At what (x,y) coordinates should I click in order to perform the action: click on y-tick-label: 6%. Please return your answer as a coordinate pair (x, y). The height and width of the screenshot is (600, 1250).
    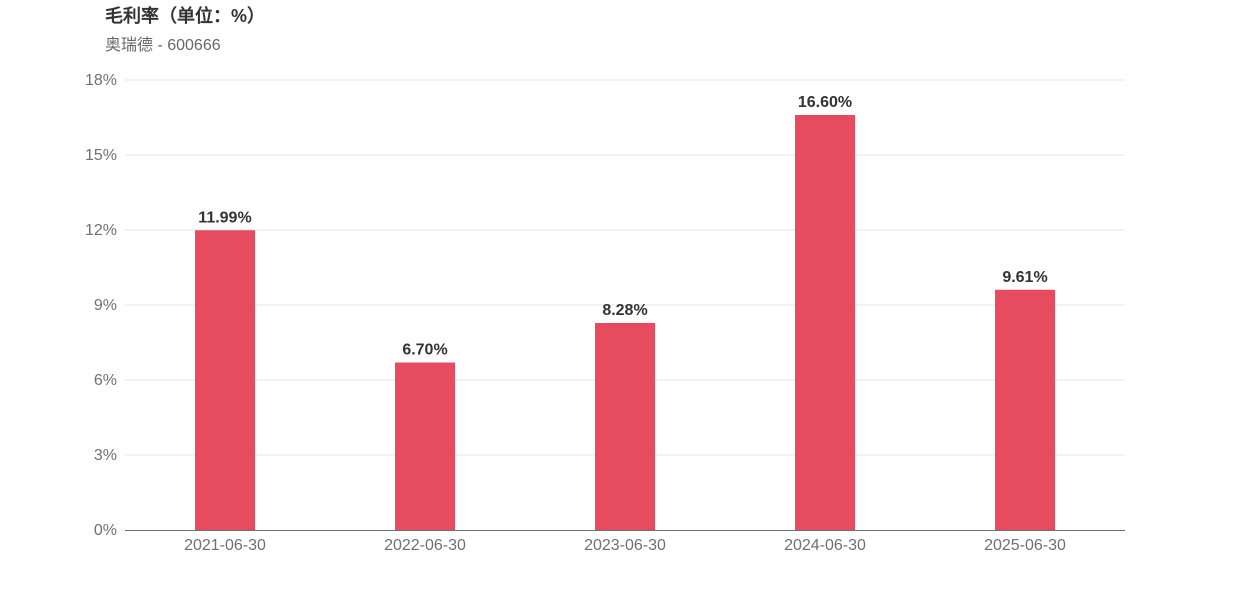
    Looking at the image, I should click on (105, 380).